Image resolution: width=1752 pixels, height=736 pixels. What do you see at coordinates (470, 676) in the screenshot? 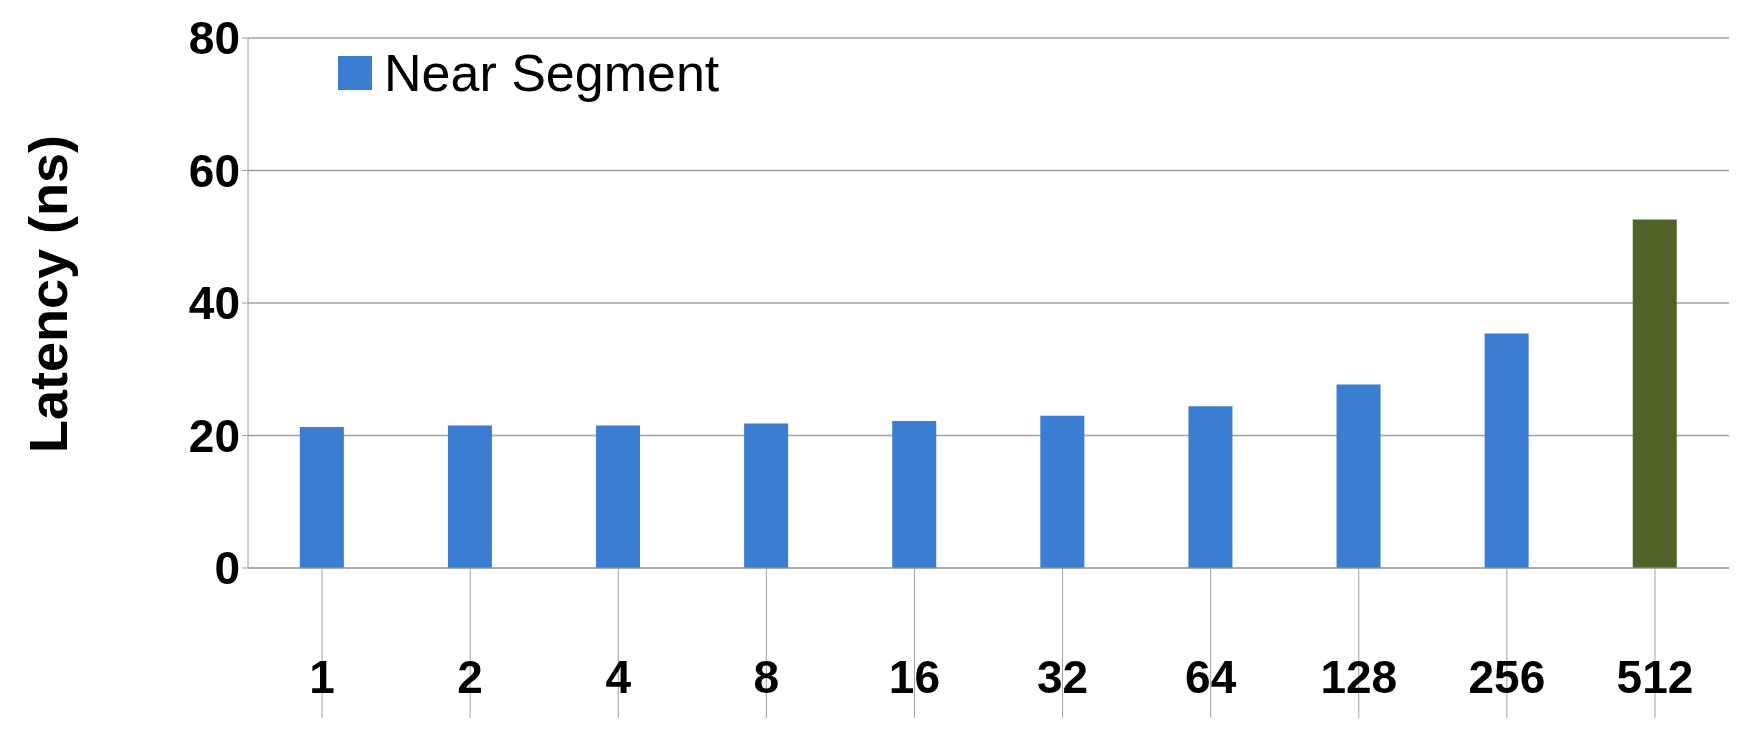
I see `x-tick-label: 2` at bounding box center [470, 676].